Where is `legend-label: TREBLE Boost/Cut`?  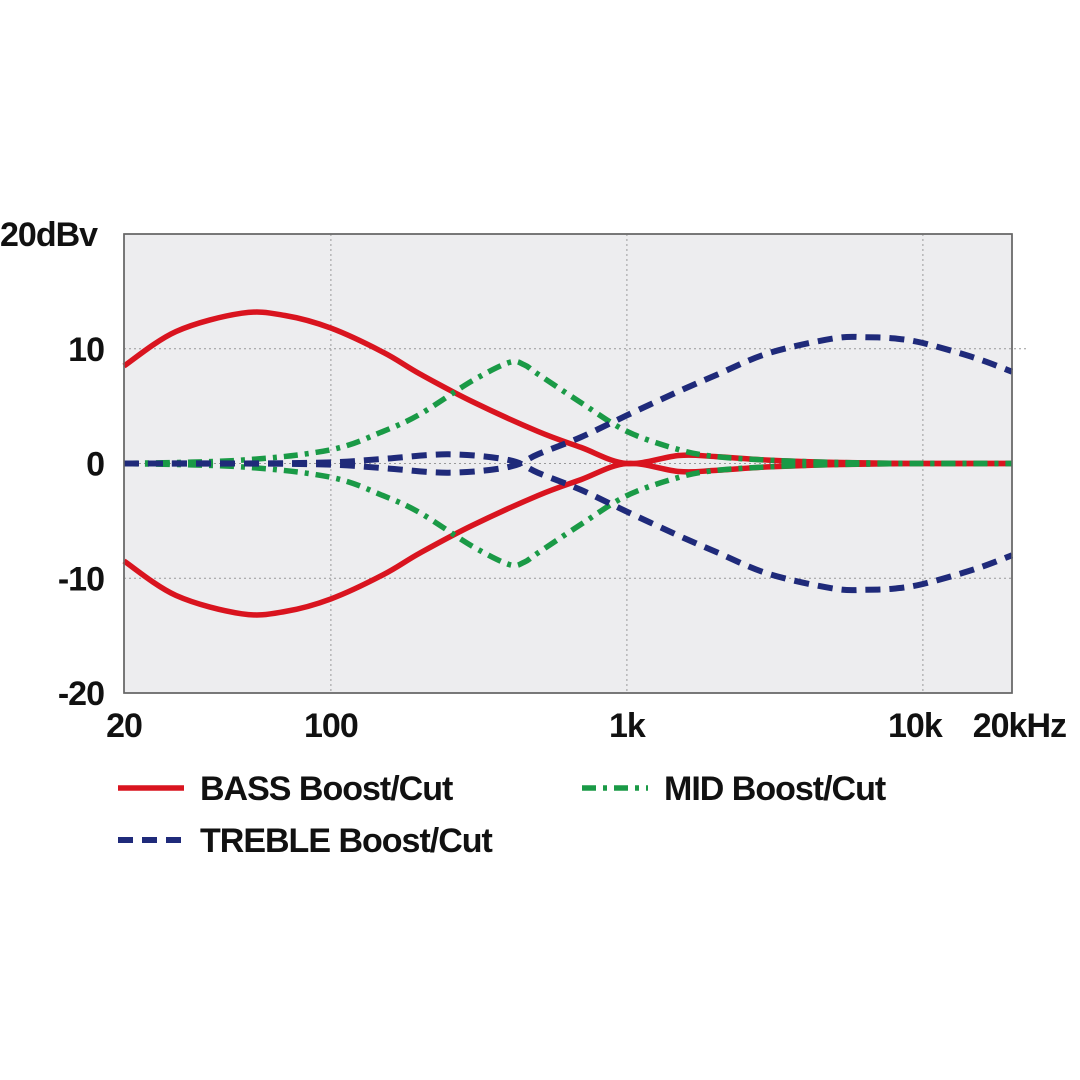
legend-label: TREBLE Boost/Cut is located at coordinates (346, 841).